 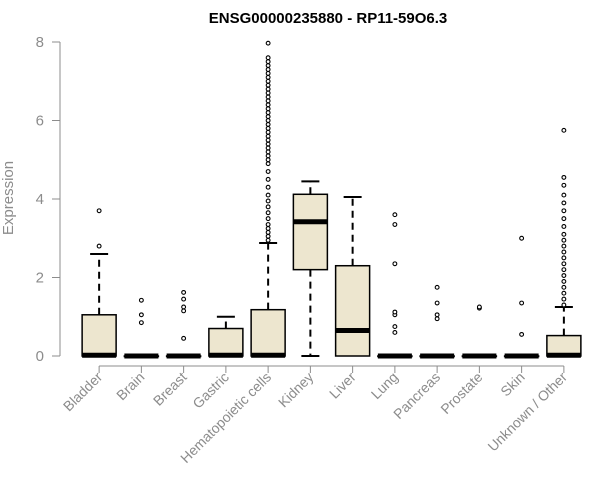 What do you see at coordinates (170, 389) in the screenshot?
I see `x-tick-label: Breast` at bounding box center [170, 389].